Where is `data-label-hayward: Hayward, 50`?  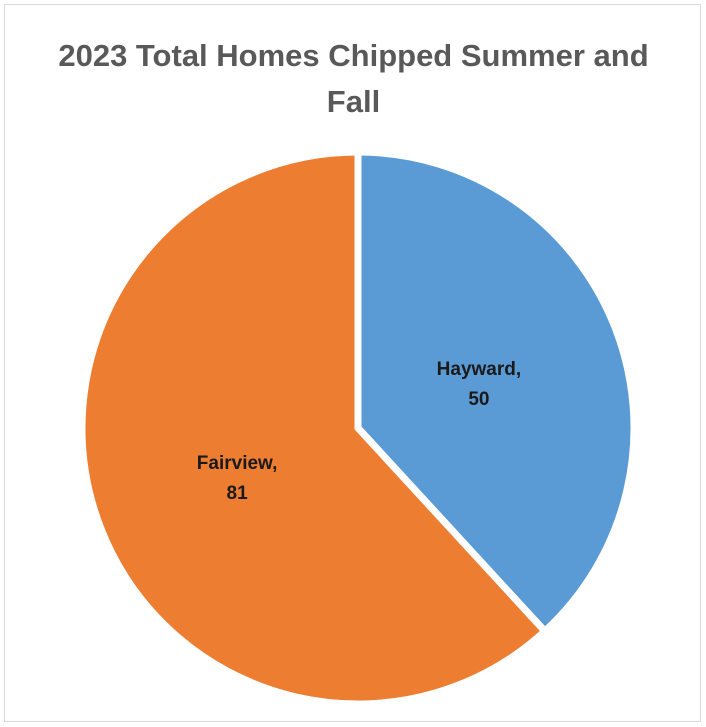
data-label-hayward: Hayward, 50 is located at coordinates (479, 384).